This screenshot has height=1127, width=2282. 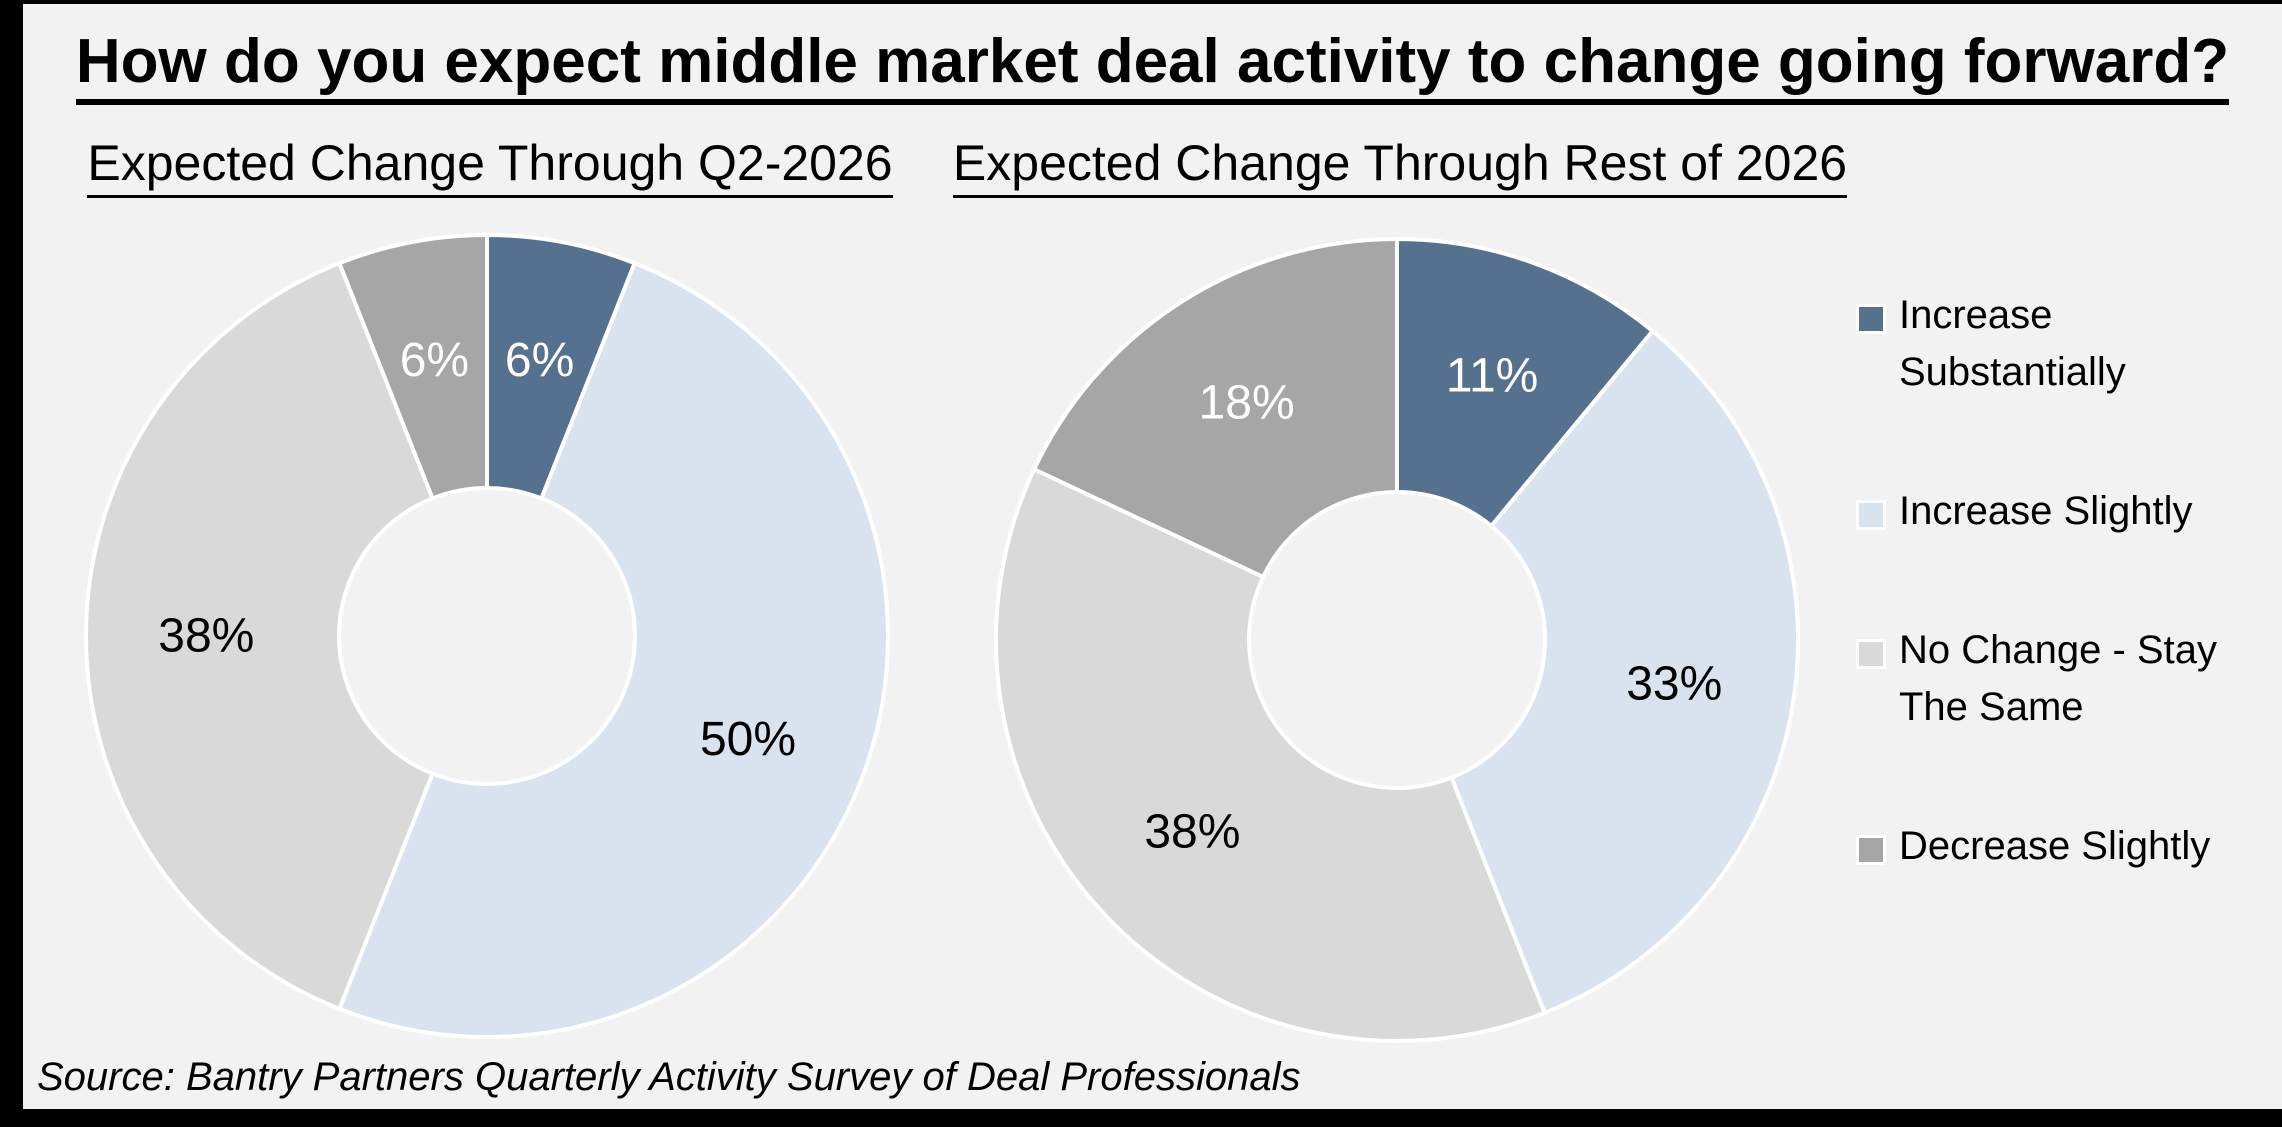 What do you see at coordinates (2012, 343) in the screenshot?
I see `legend-label: Increase Substantially` at bounding box center [2012, 343].